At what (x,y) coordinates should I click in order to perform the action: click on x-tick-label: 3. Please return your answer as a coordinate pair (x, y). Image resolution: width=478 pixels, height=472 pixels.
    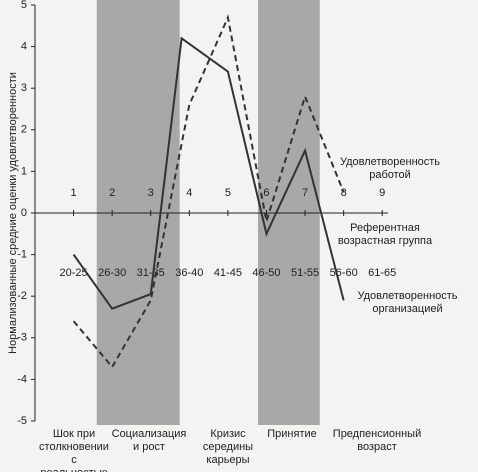
    Looking at the image, I should click on (151, 193).